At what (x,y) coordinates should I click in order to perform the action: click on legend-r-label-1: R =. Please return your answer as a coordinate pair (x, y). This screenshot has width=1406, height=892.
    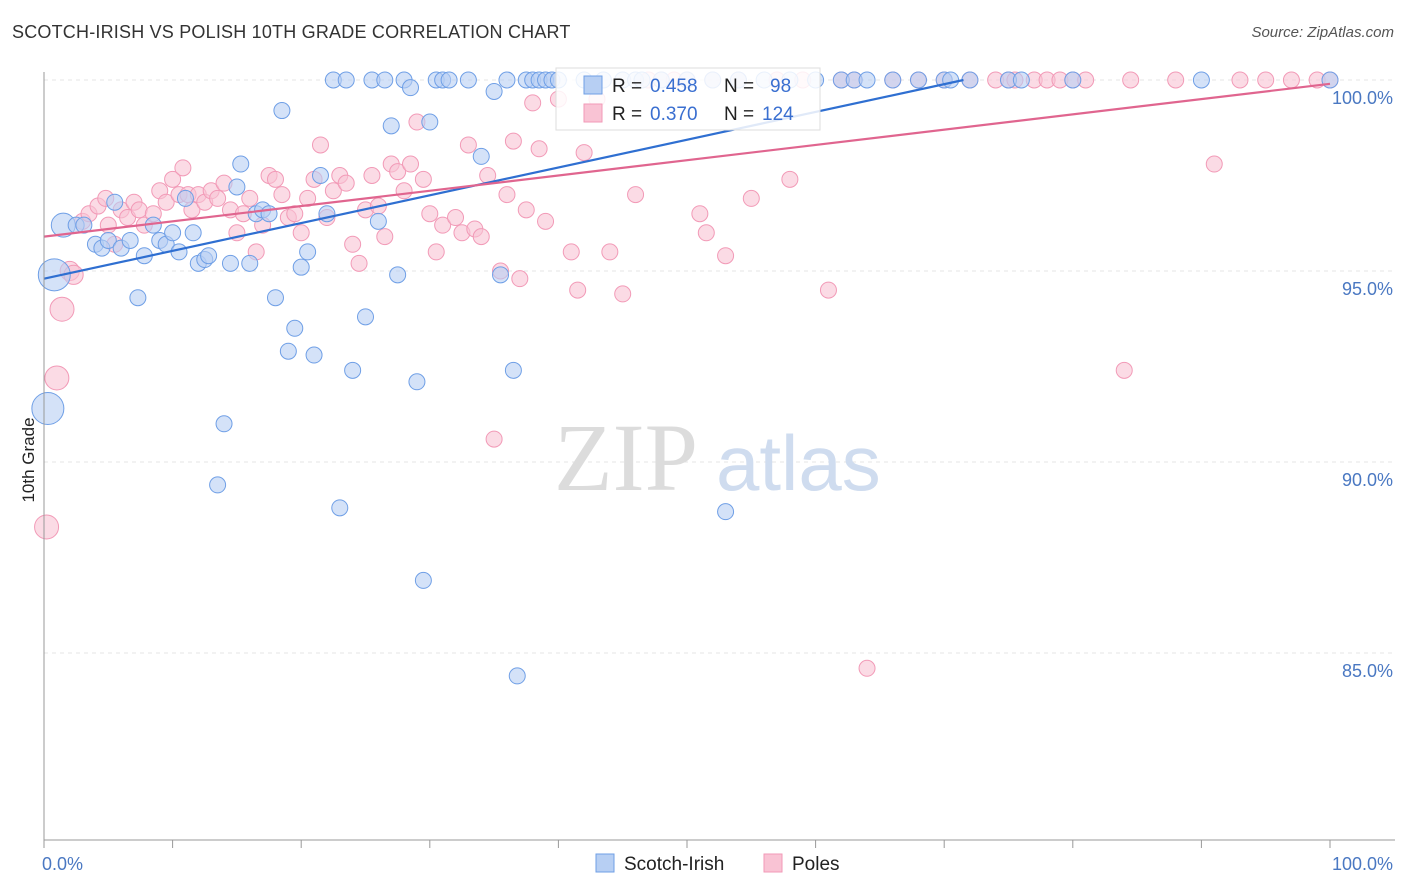
    Looking at the image, I should click on (627, 86).